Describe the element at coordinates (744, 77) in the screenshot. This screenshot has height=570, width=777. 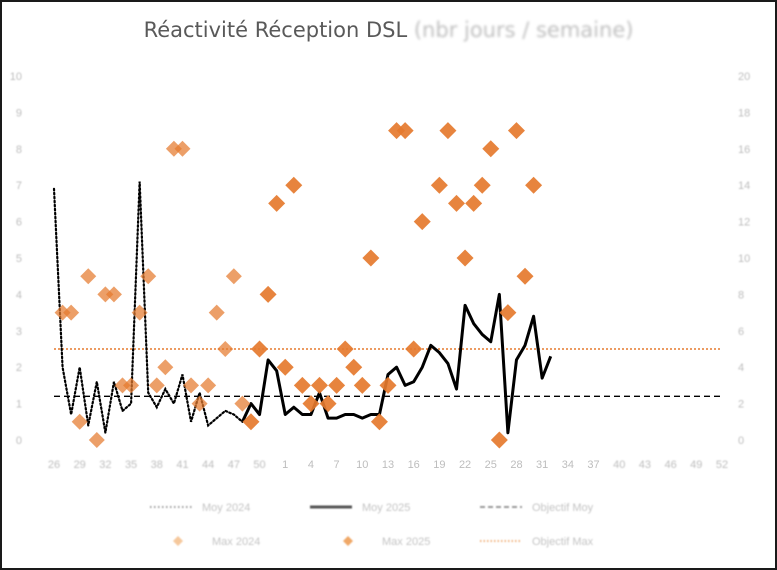
I see `y-right-tick-label: 20` at that location.